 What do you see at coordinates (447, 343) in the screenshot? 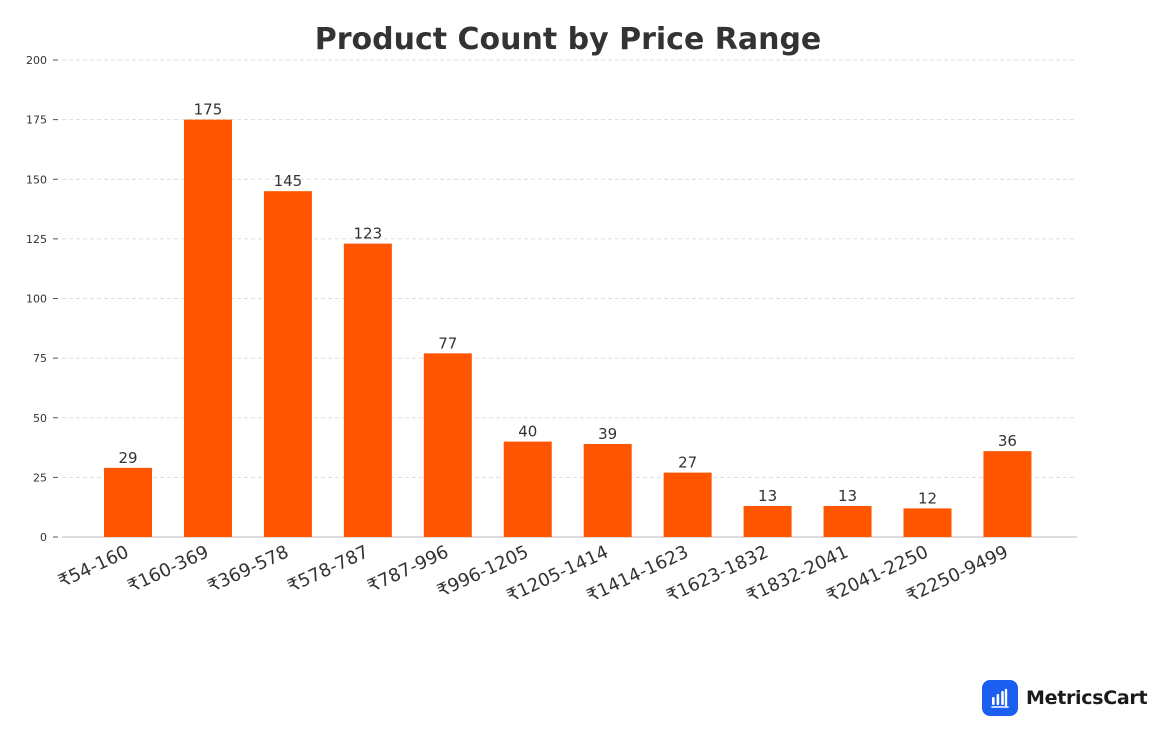
I see `data-label: 77` at bounding box center [447, 343].